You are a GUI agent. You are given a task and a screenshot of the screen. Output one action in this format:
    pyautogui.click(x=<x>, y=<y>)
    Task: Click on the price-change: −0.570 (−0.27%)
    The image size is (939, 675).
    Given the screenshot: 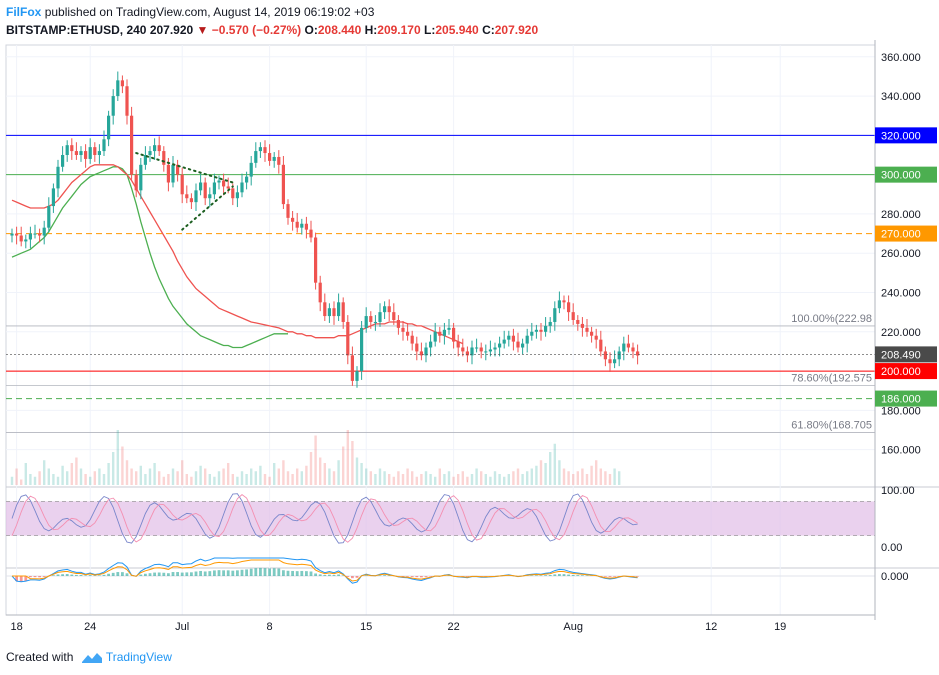 What is the action you would take?
    pyautogui.click(x=256, y=30)
    